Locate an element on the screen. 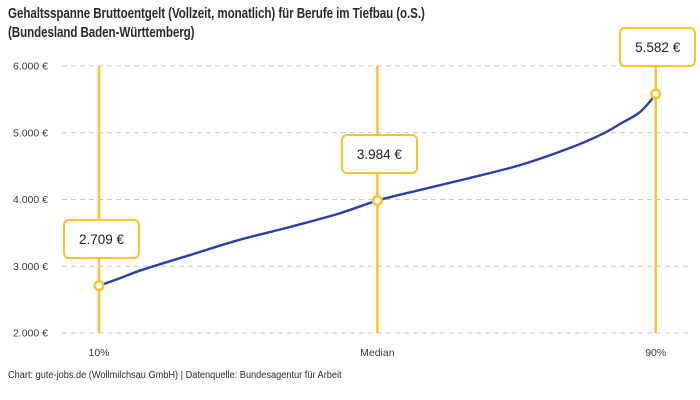 Image resolution: width=700 pixels, height=400 pixels. y-tick-label: 2.000 € is located at coordinates (30, 334).